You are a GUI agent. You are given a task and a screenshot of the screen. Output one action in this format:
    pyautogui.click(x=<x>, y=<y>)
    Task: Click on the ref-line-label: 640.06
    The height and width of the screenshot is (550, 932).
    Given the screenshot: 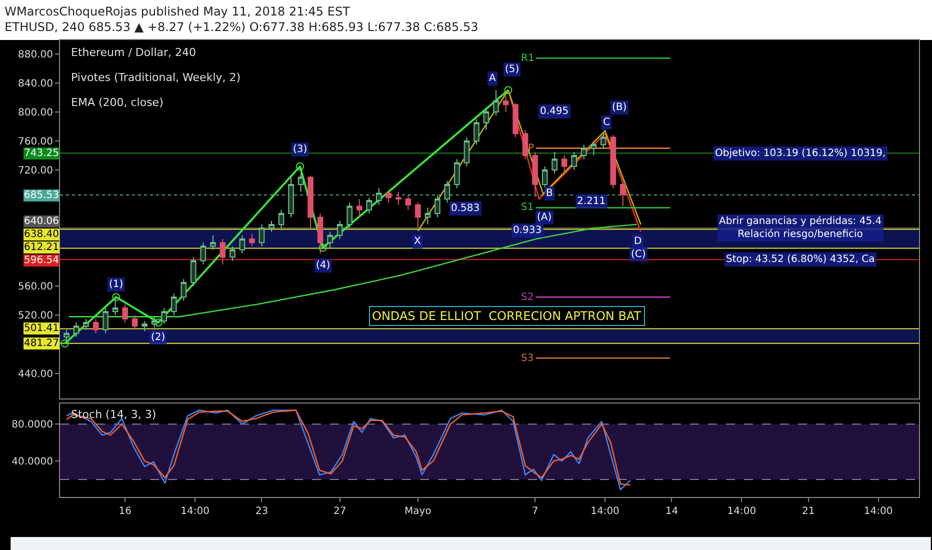 What is the action you would take?
    pyautogui.click(x=41, y=221)
    